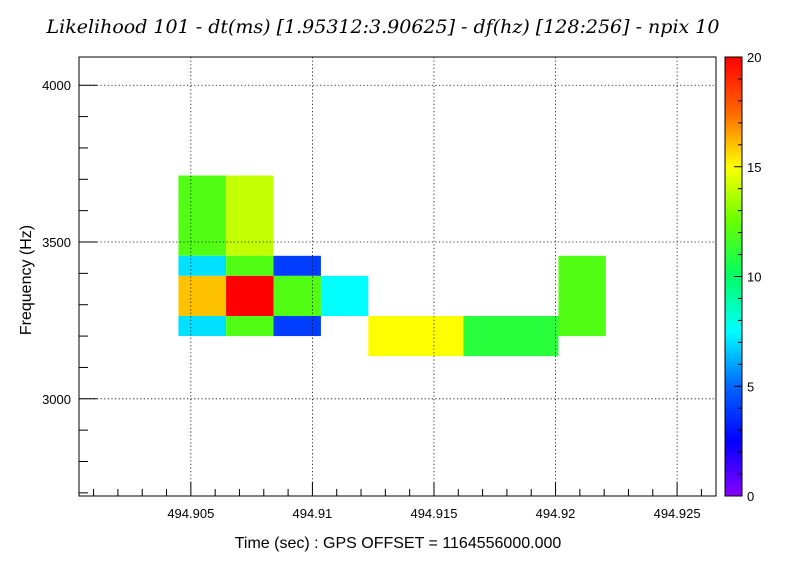 This screenshot has width=796, height=572. I want to click on colorbar-tick-label-0: 0, so click(750, 496).